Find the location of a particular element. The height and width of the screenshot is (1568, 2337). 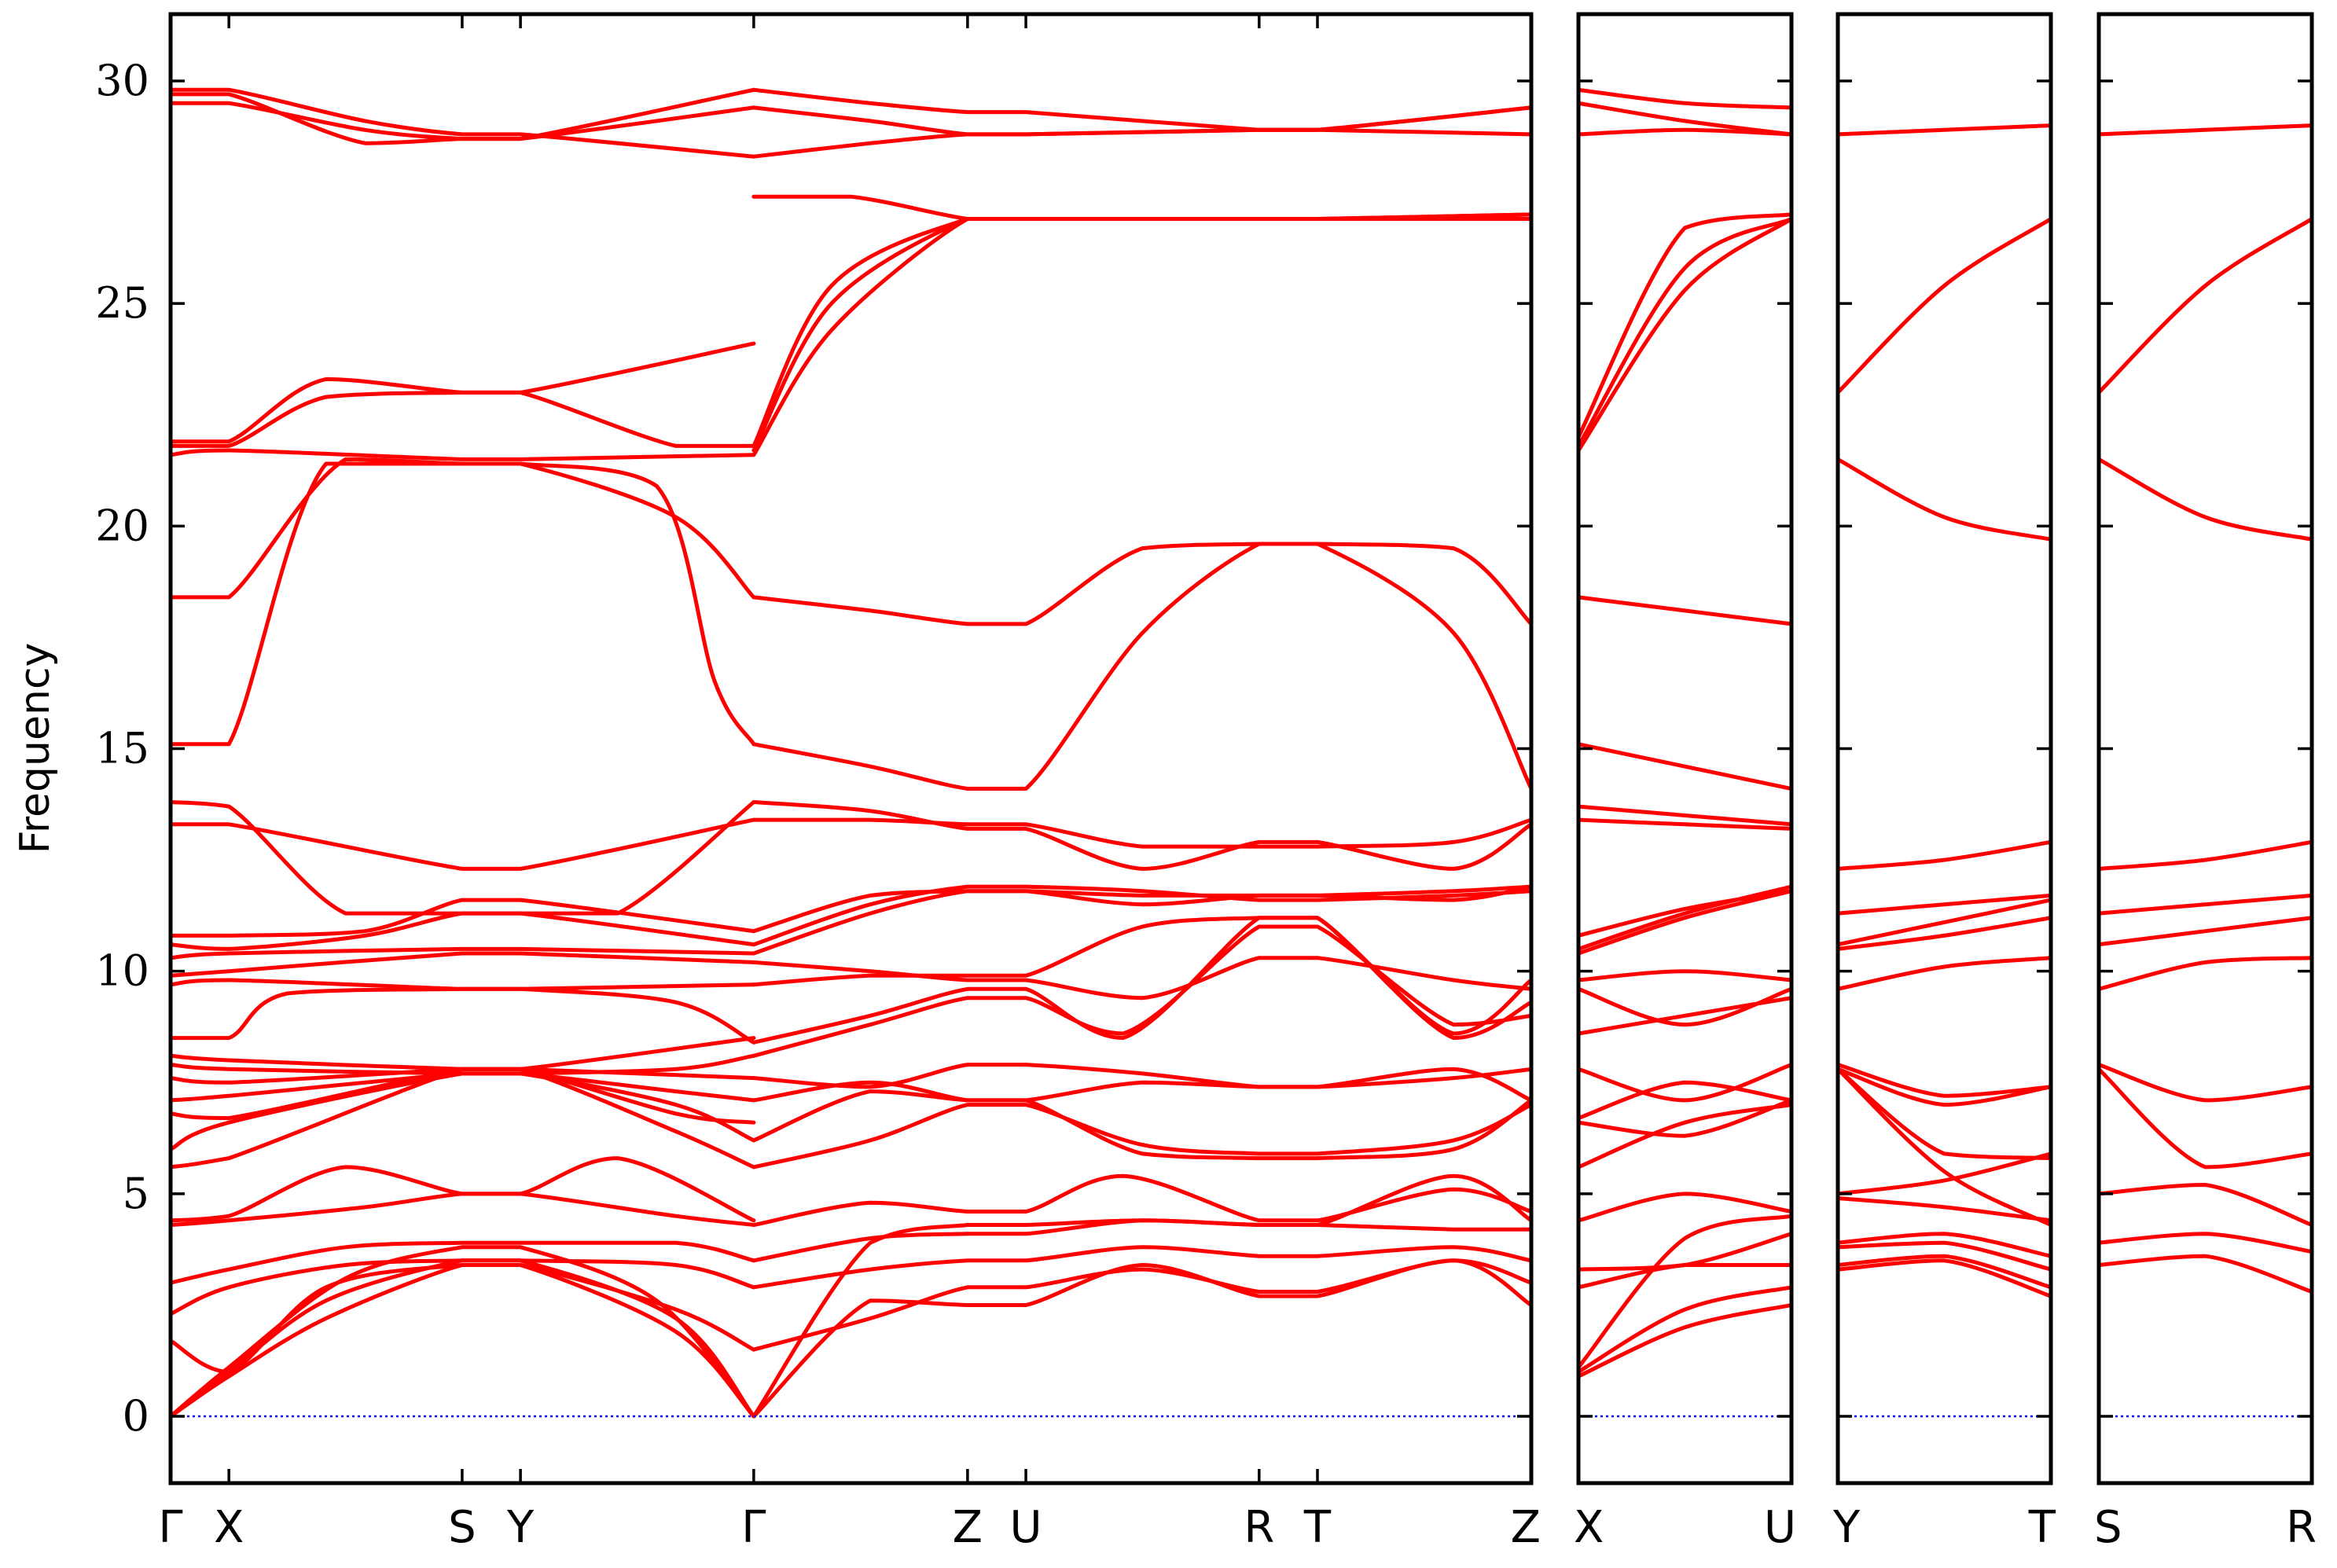

y-tick-label: 15 is located at coordinates (122, 748).